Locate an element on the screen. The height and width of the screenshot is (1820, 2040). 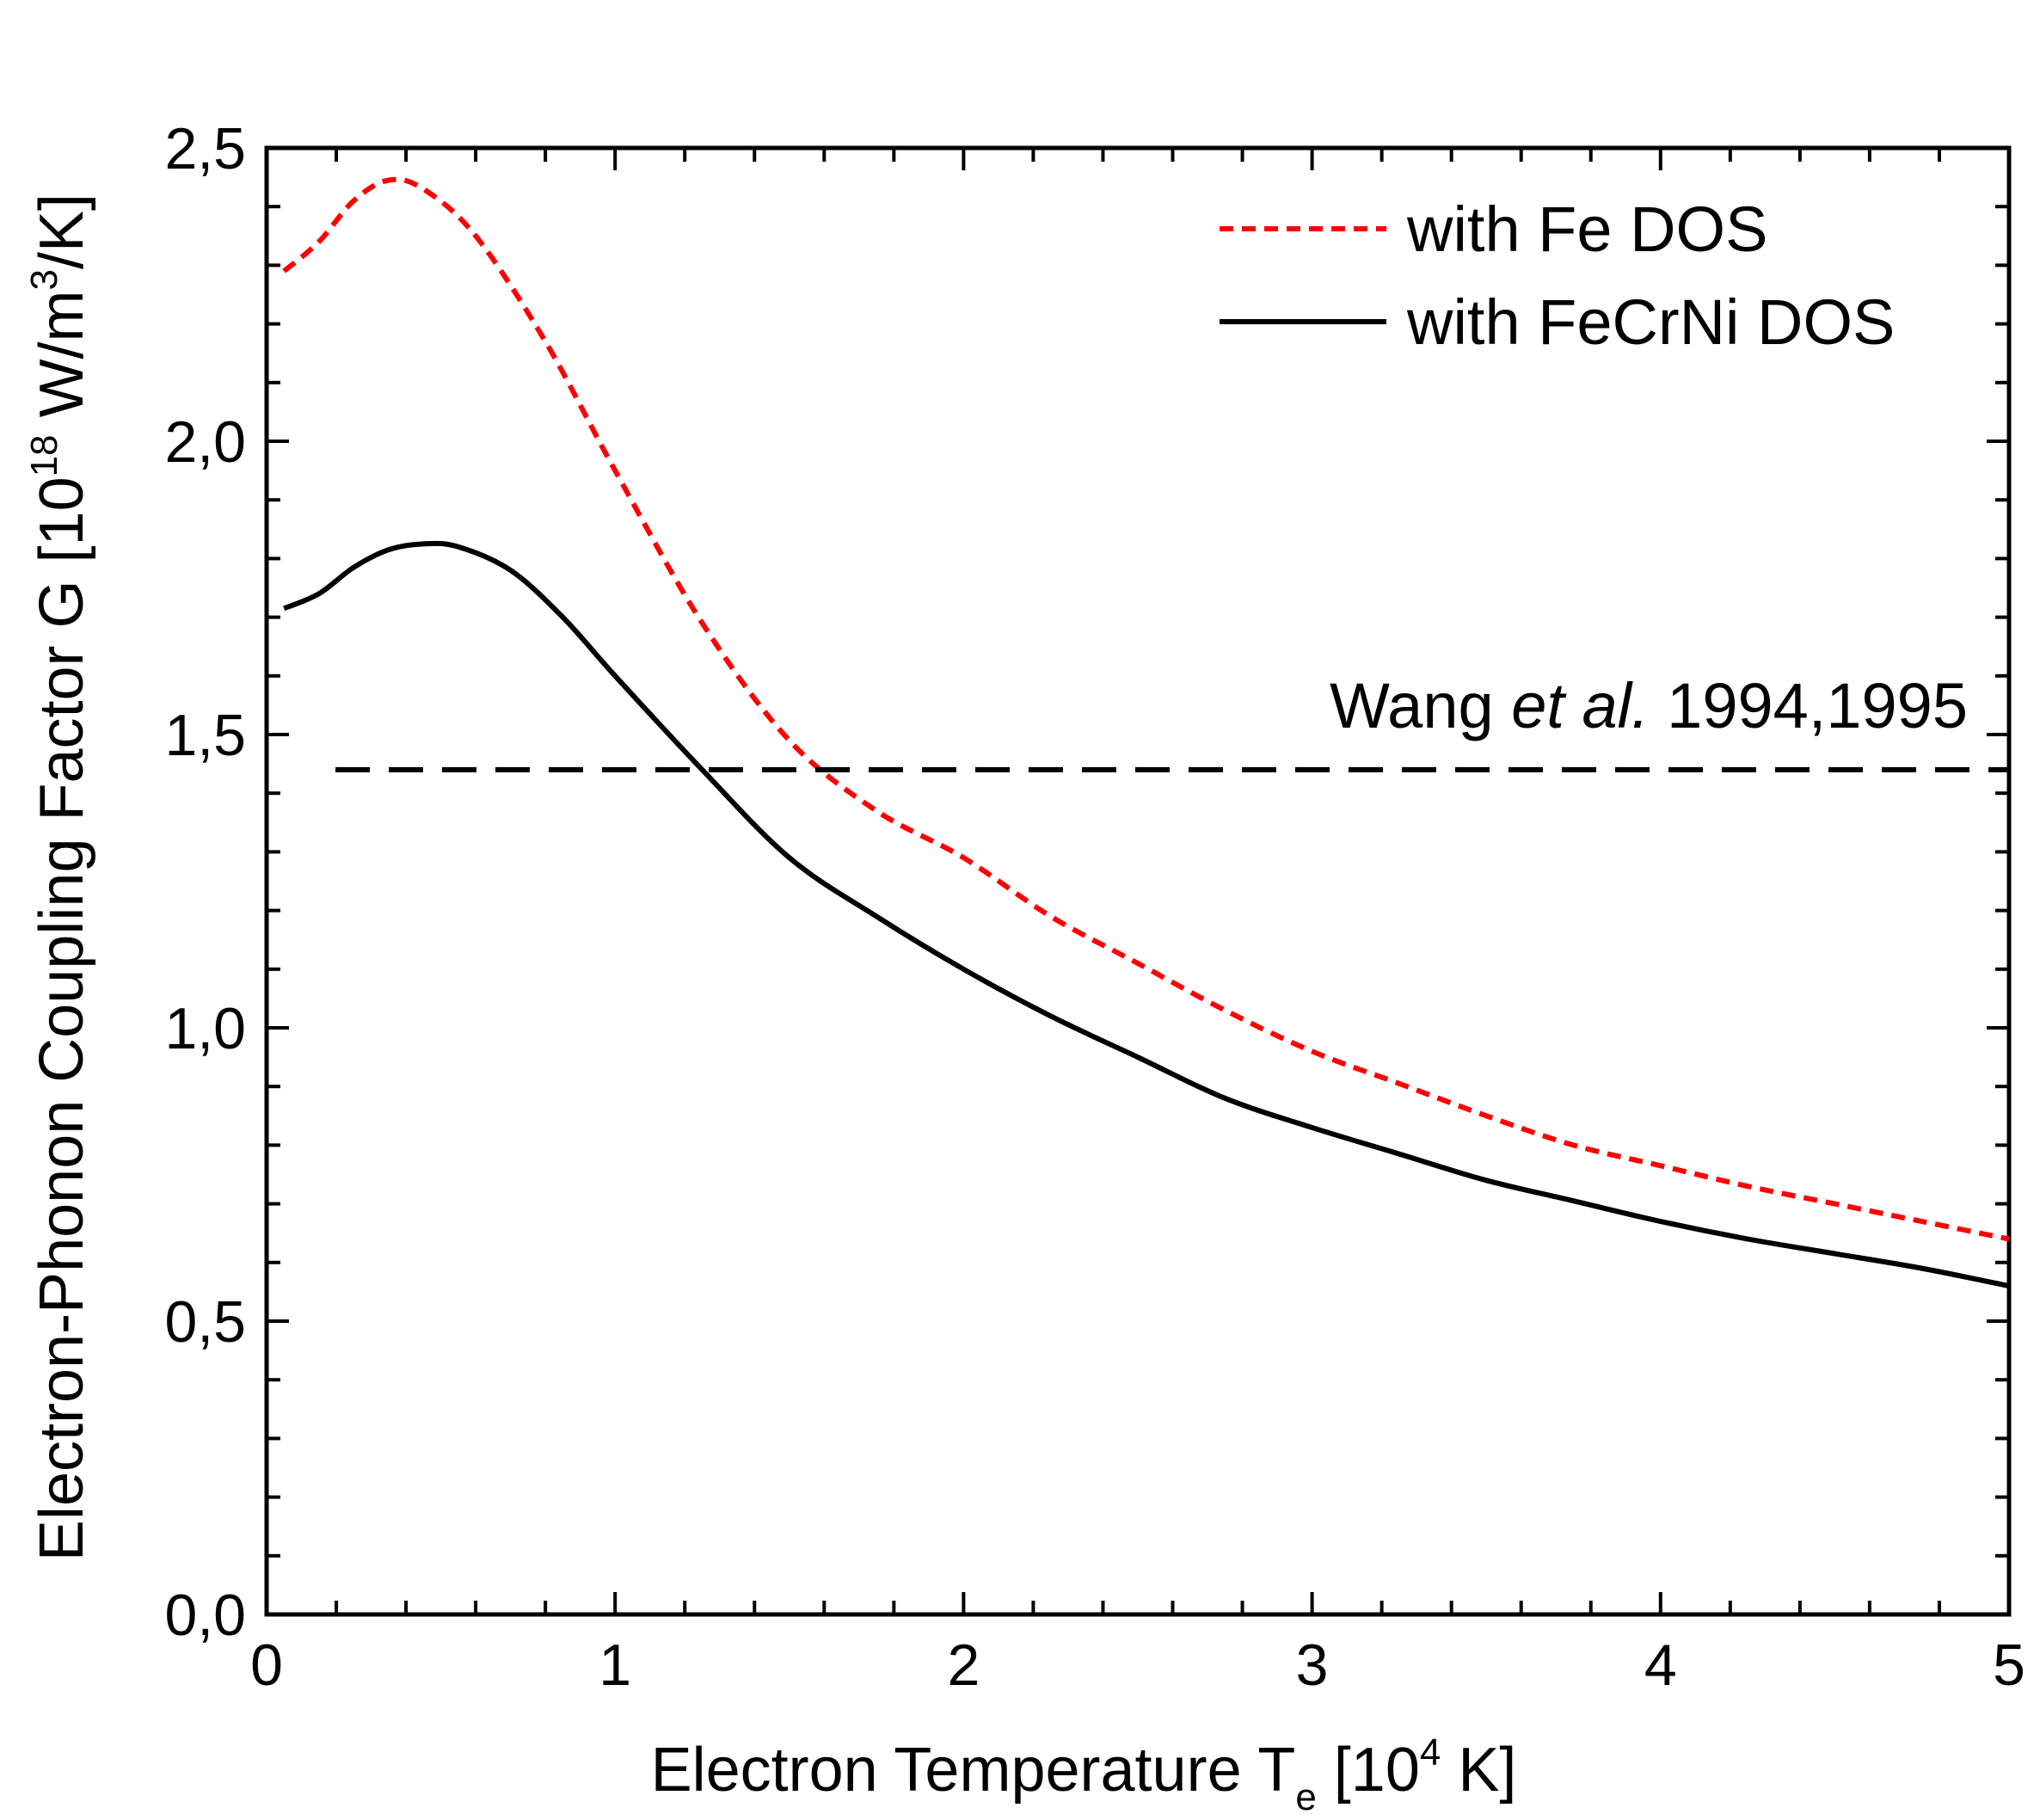
y-tick-label: 0,5 is located at coordinates (205, 1322).